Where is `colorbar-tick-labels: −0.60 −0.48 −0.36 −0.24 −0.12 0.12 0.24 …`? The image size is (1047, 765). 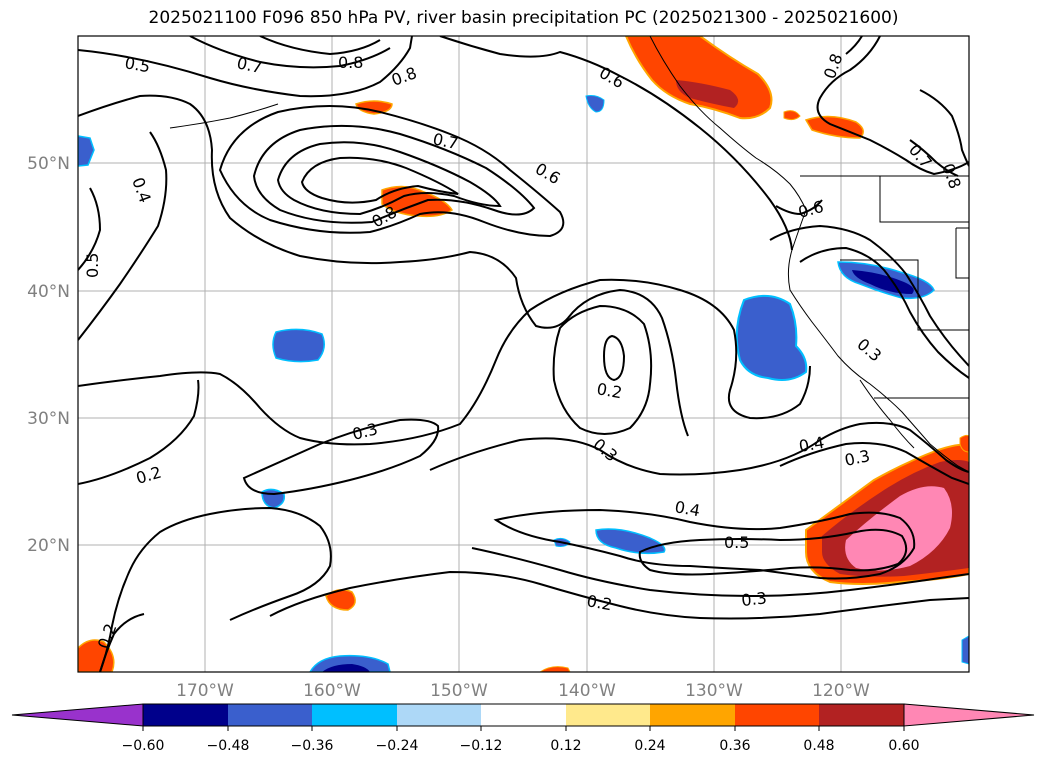 colorbar-tick-labels: −0.60 −0.48 −0.36 −0.24 −0.12 0.12 0.24 … is located at coordinates (521, 746).